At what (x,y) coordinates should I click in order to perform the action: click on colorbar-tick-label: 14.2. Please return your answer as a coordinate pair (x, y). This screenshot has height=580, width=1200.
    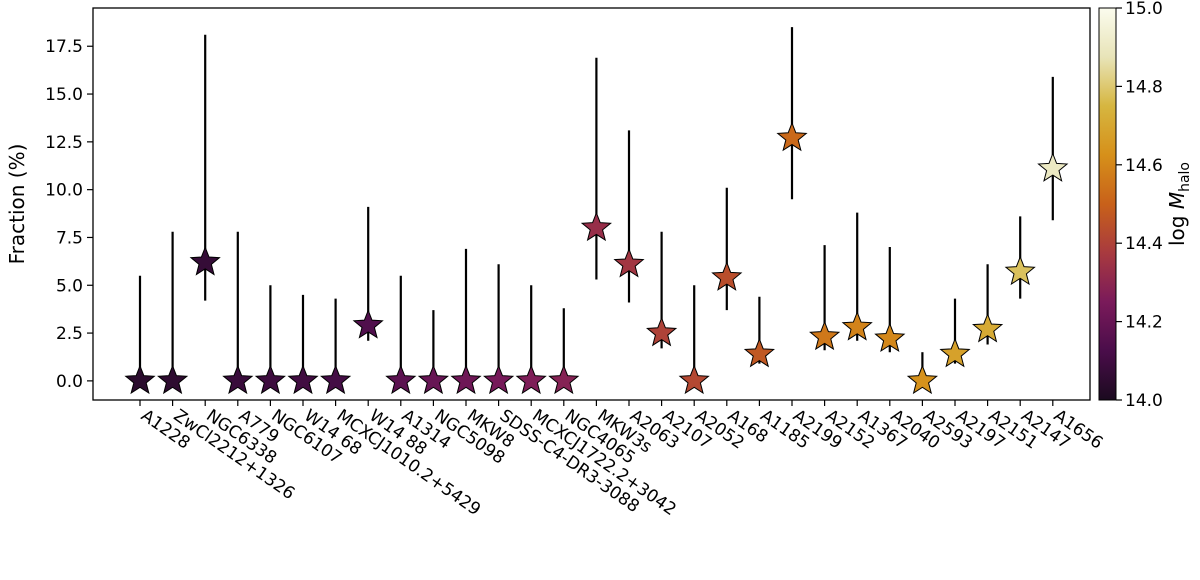
    Looking at the image, I should click on (1144, 323).